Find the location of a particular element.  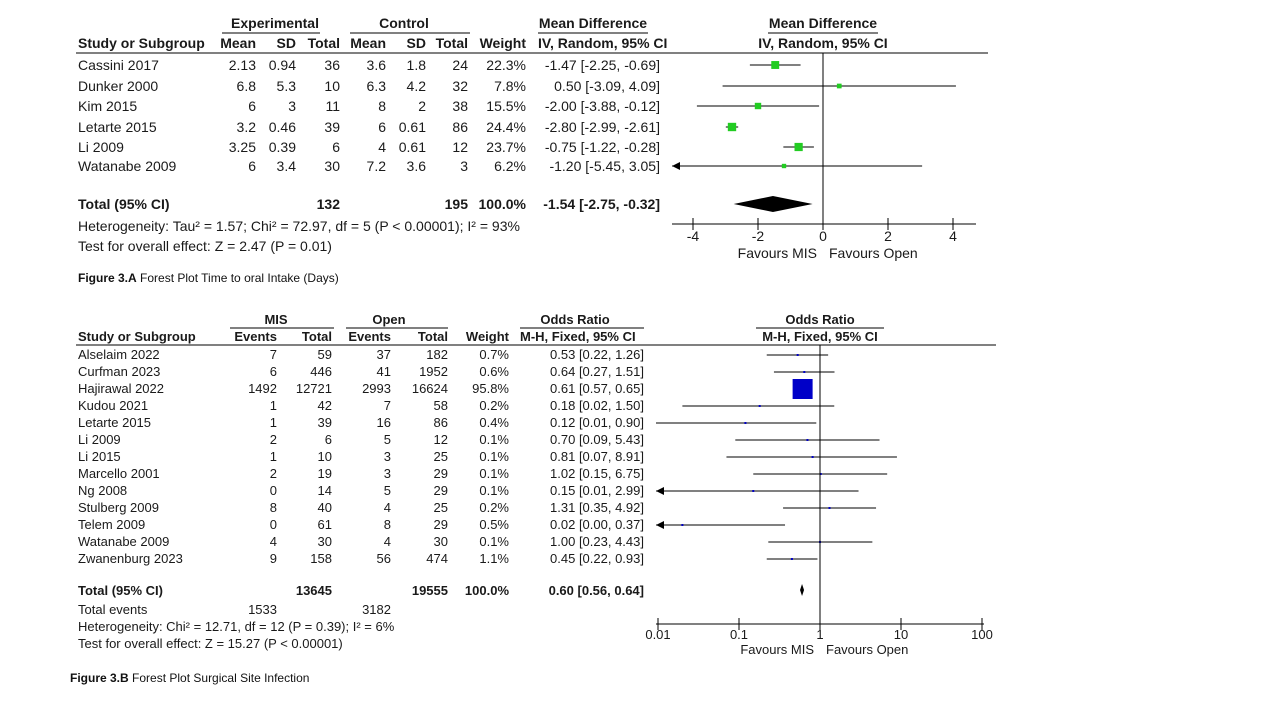

effect-header: Mean Difference is located at coordinates (593, 23).